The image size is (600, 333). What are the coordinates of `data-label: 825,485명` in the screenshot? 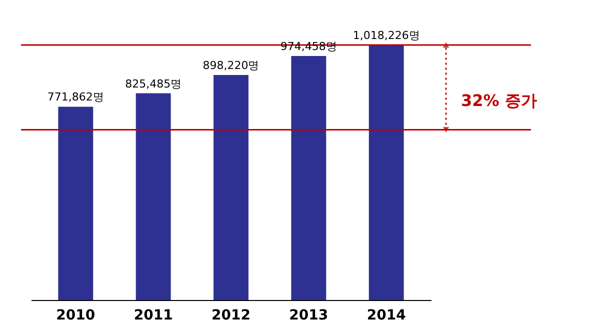 It's located at (153, 83).